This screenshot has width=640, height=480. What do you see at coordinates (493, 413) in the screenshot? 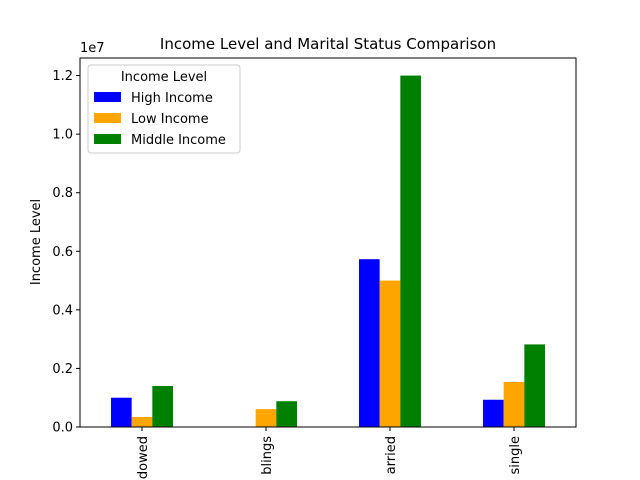
I see `bar-high-income-single` at bounding box center [493, 413].